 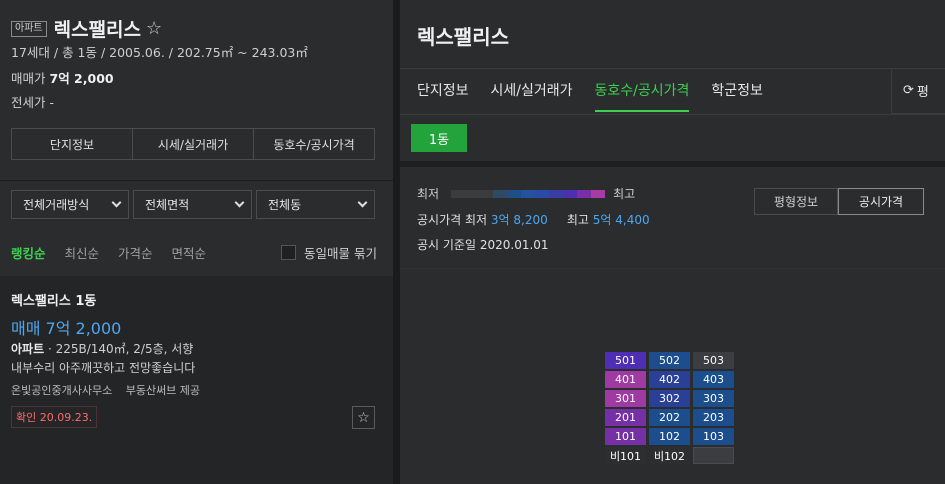 I want to click on public-price-summary: 공시가격 최저 3억 8,200 최고 5억 4,400, so click(x=533, y=219).